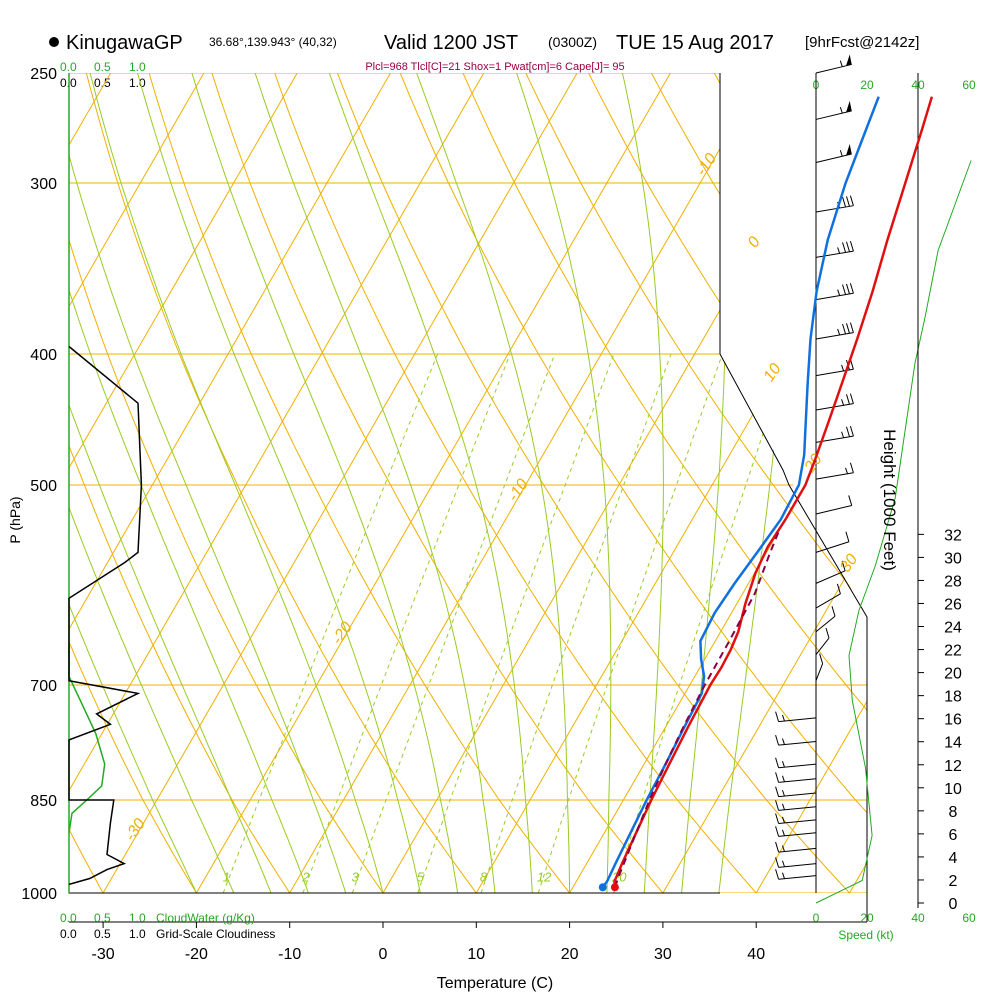 The width and height of the screenshot is (1000, 1000). Describe the element at coordinates (953, 766) in the screenshot. I see `height-tick-label: 12` at that location.